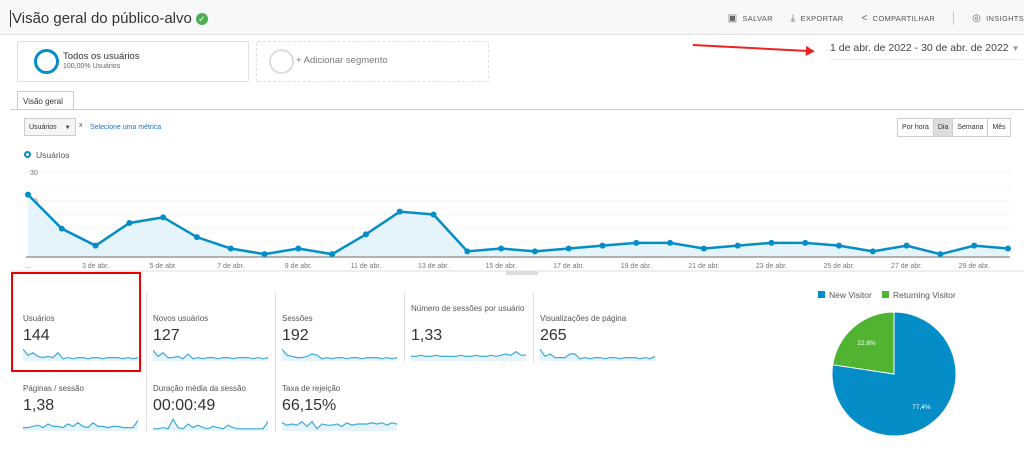  What do you see at coordinates (866, 343) in the screenshot?
I see `pie-slice-label: 22,6%` at bounding box center [866, 343].